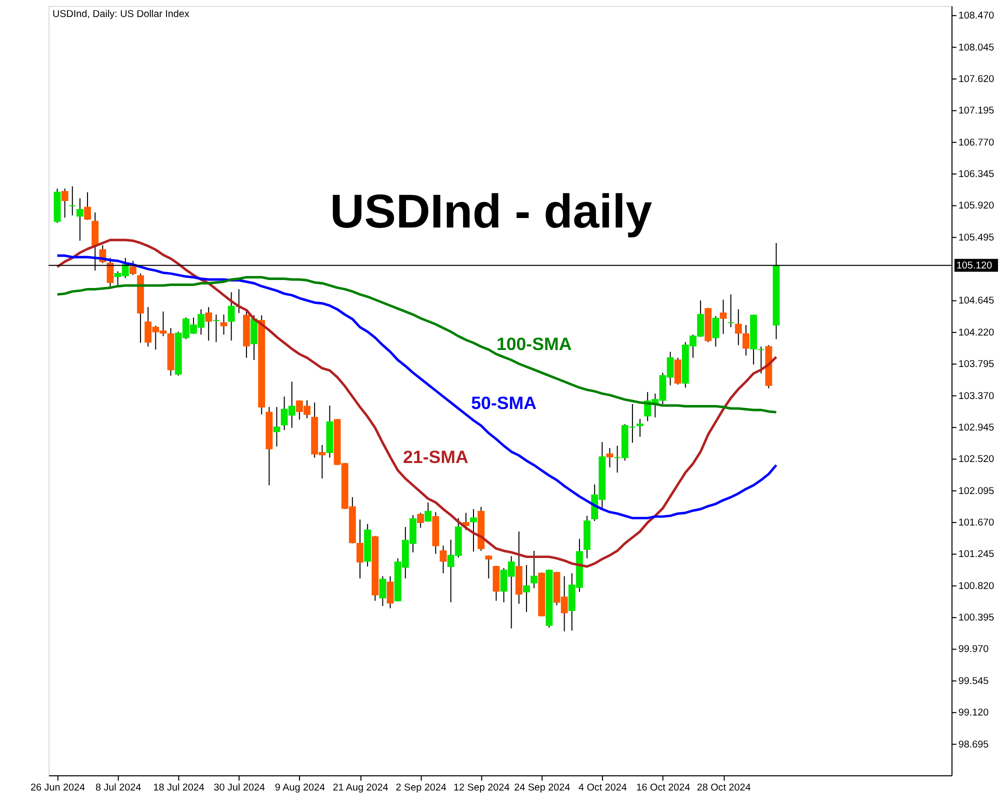 This screenshot has width=1000, height=800. I want to click on x-tick-label: 12 Sep 2024, so click(482, 788).